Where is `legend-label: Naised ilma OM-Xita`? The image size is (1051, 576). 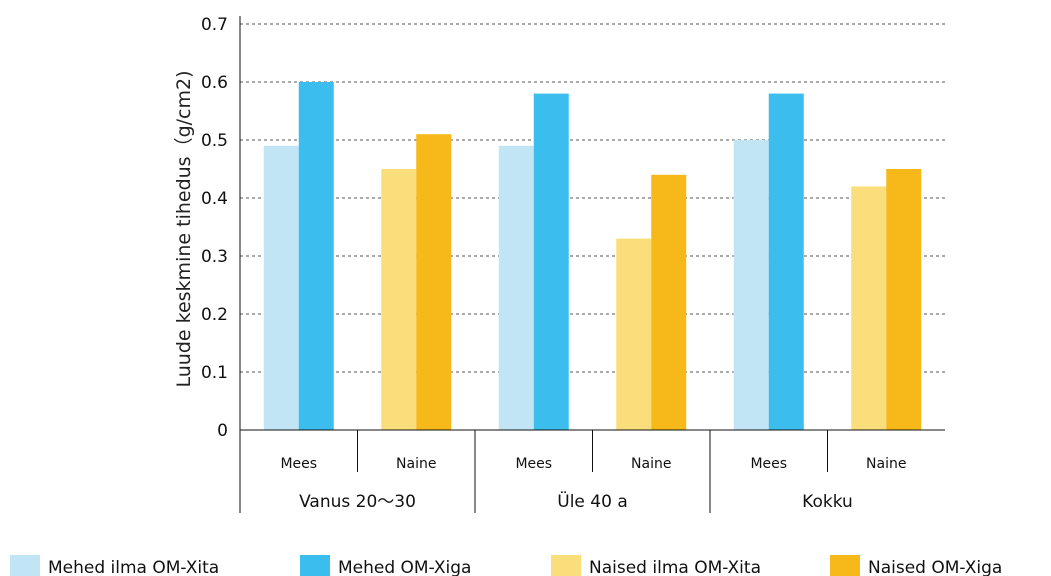
legend-label: Naised ilma OM-Xita is located at coordinates (675, 567).